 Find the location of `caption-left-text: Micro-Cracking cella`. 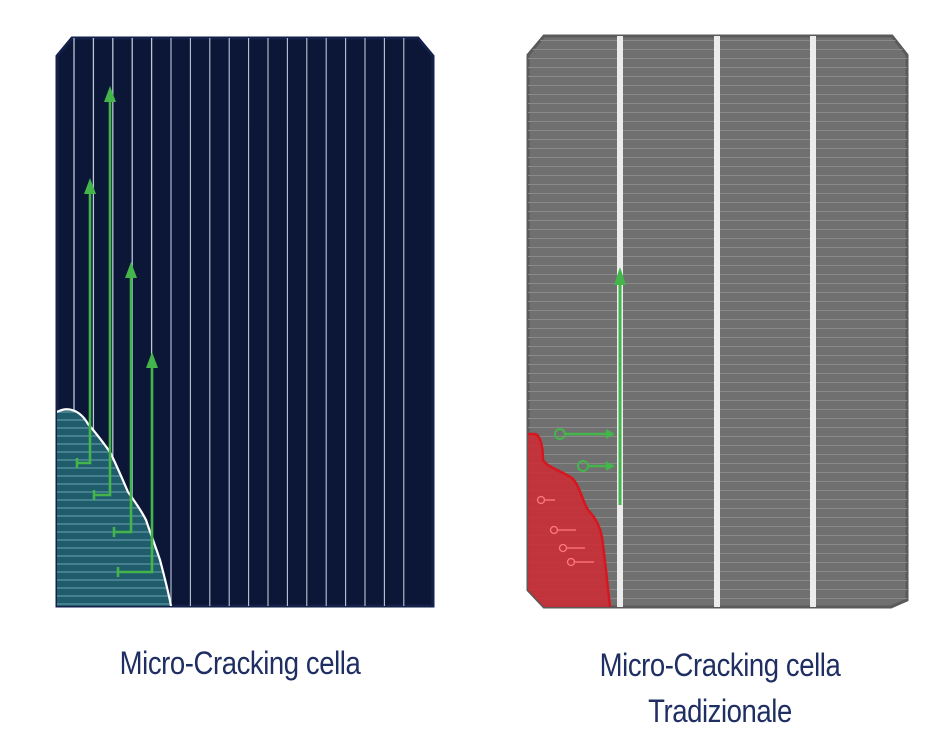

caption-left-text: Micro-Cracking cella is located at coordinates (240, 663).